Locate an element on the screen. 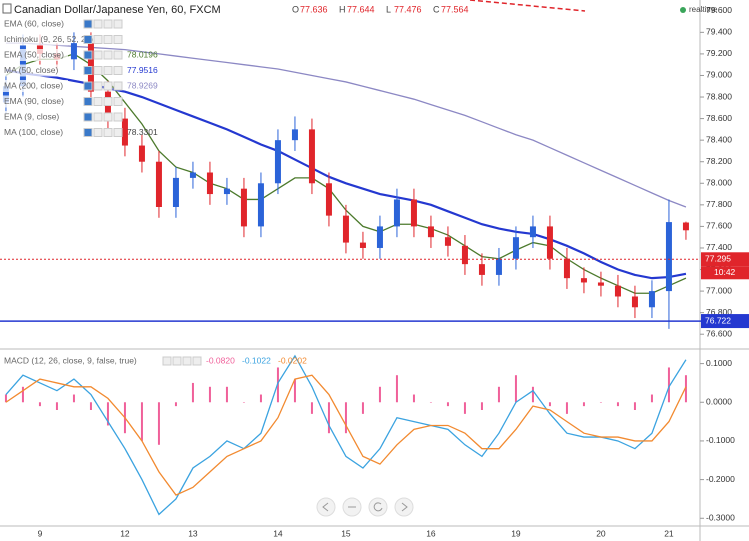 This screenshot has height=541, width=749. legend-name: EMA (90, close) is located at coordinates (34, 101).